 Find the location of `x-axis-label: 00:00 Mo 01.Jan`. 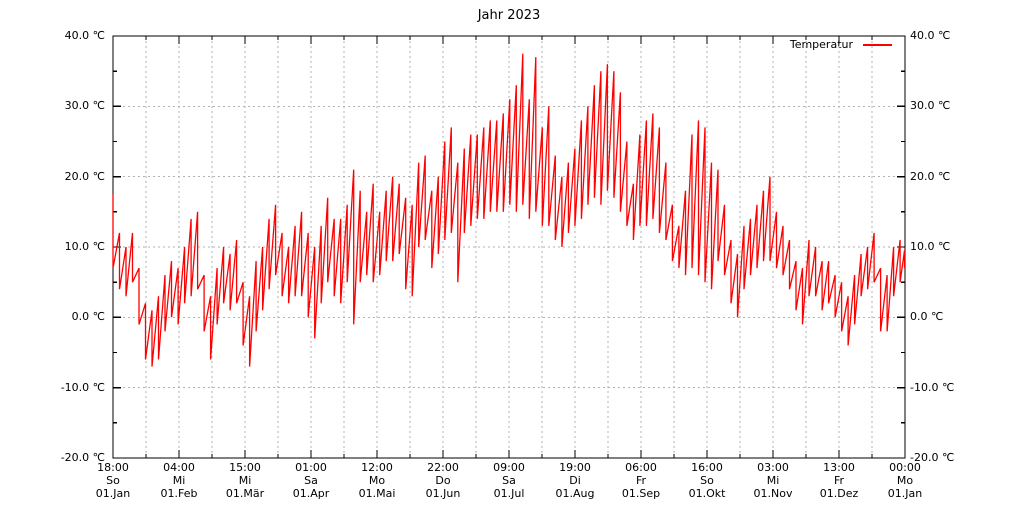

x-axis-label: 00:00 Mo 01.Jan is located at coordinates (905, 480).